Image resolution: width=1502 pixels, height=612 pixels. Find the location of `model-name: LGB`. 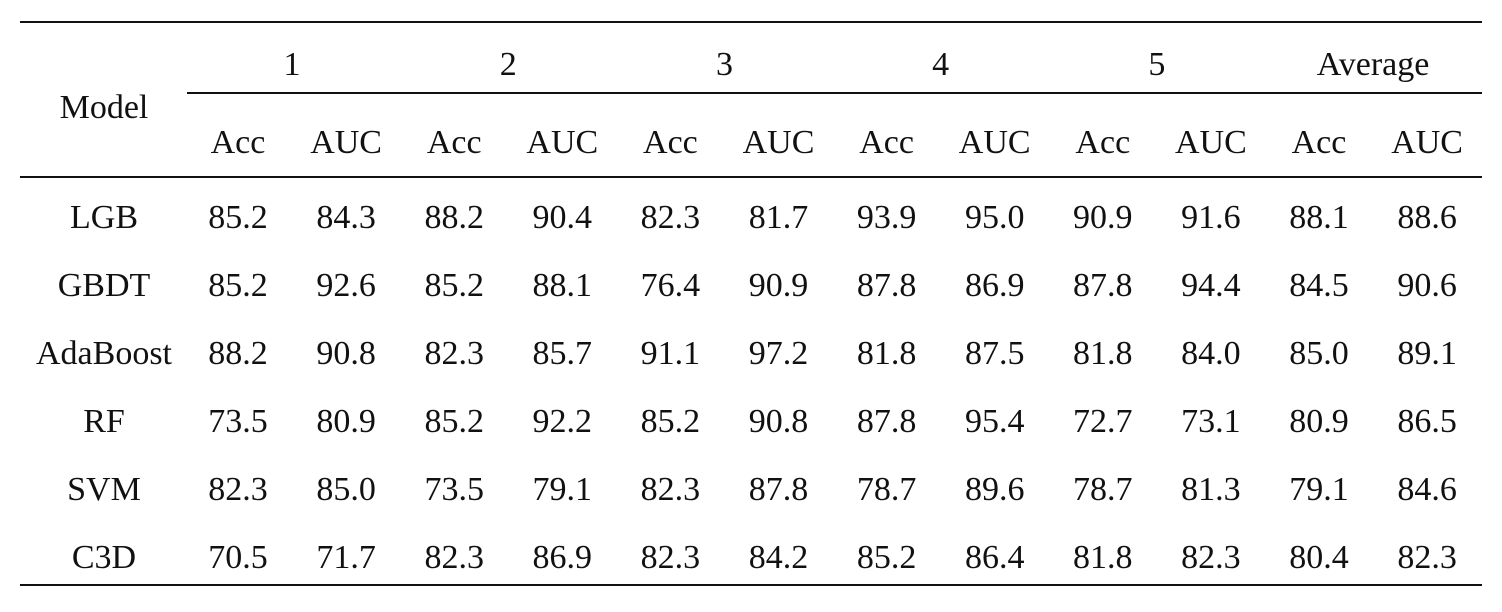

model-name: LGB is located at coordinates (104, 217).